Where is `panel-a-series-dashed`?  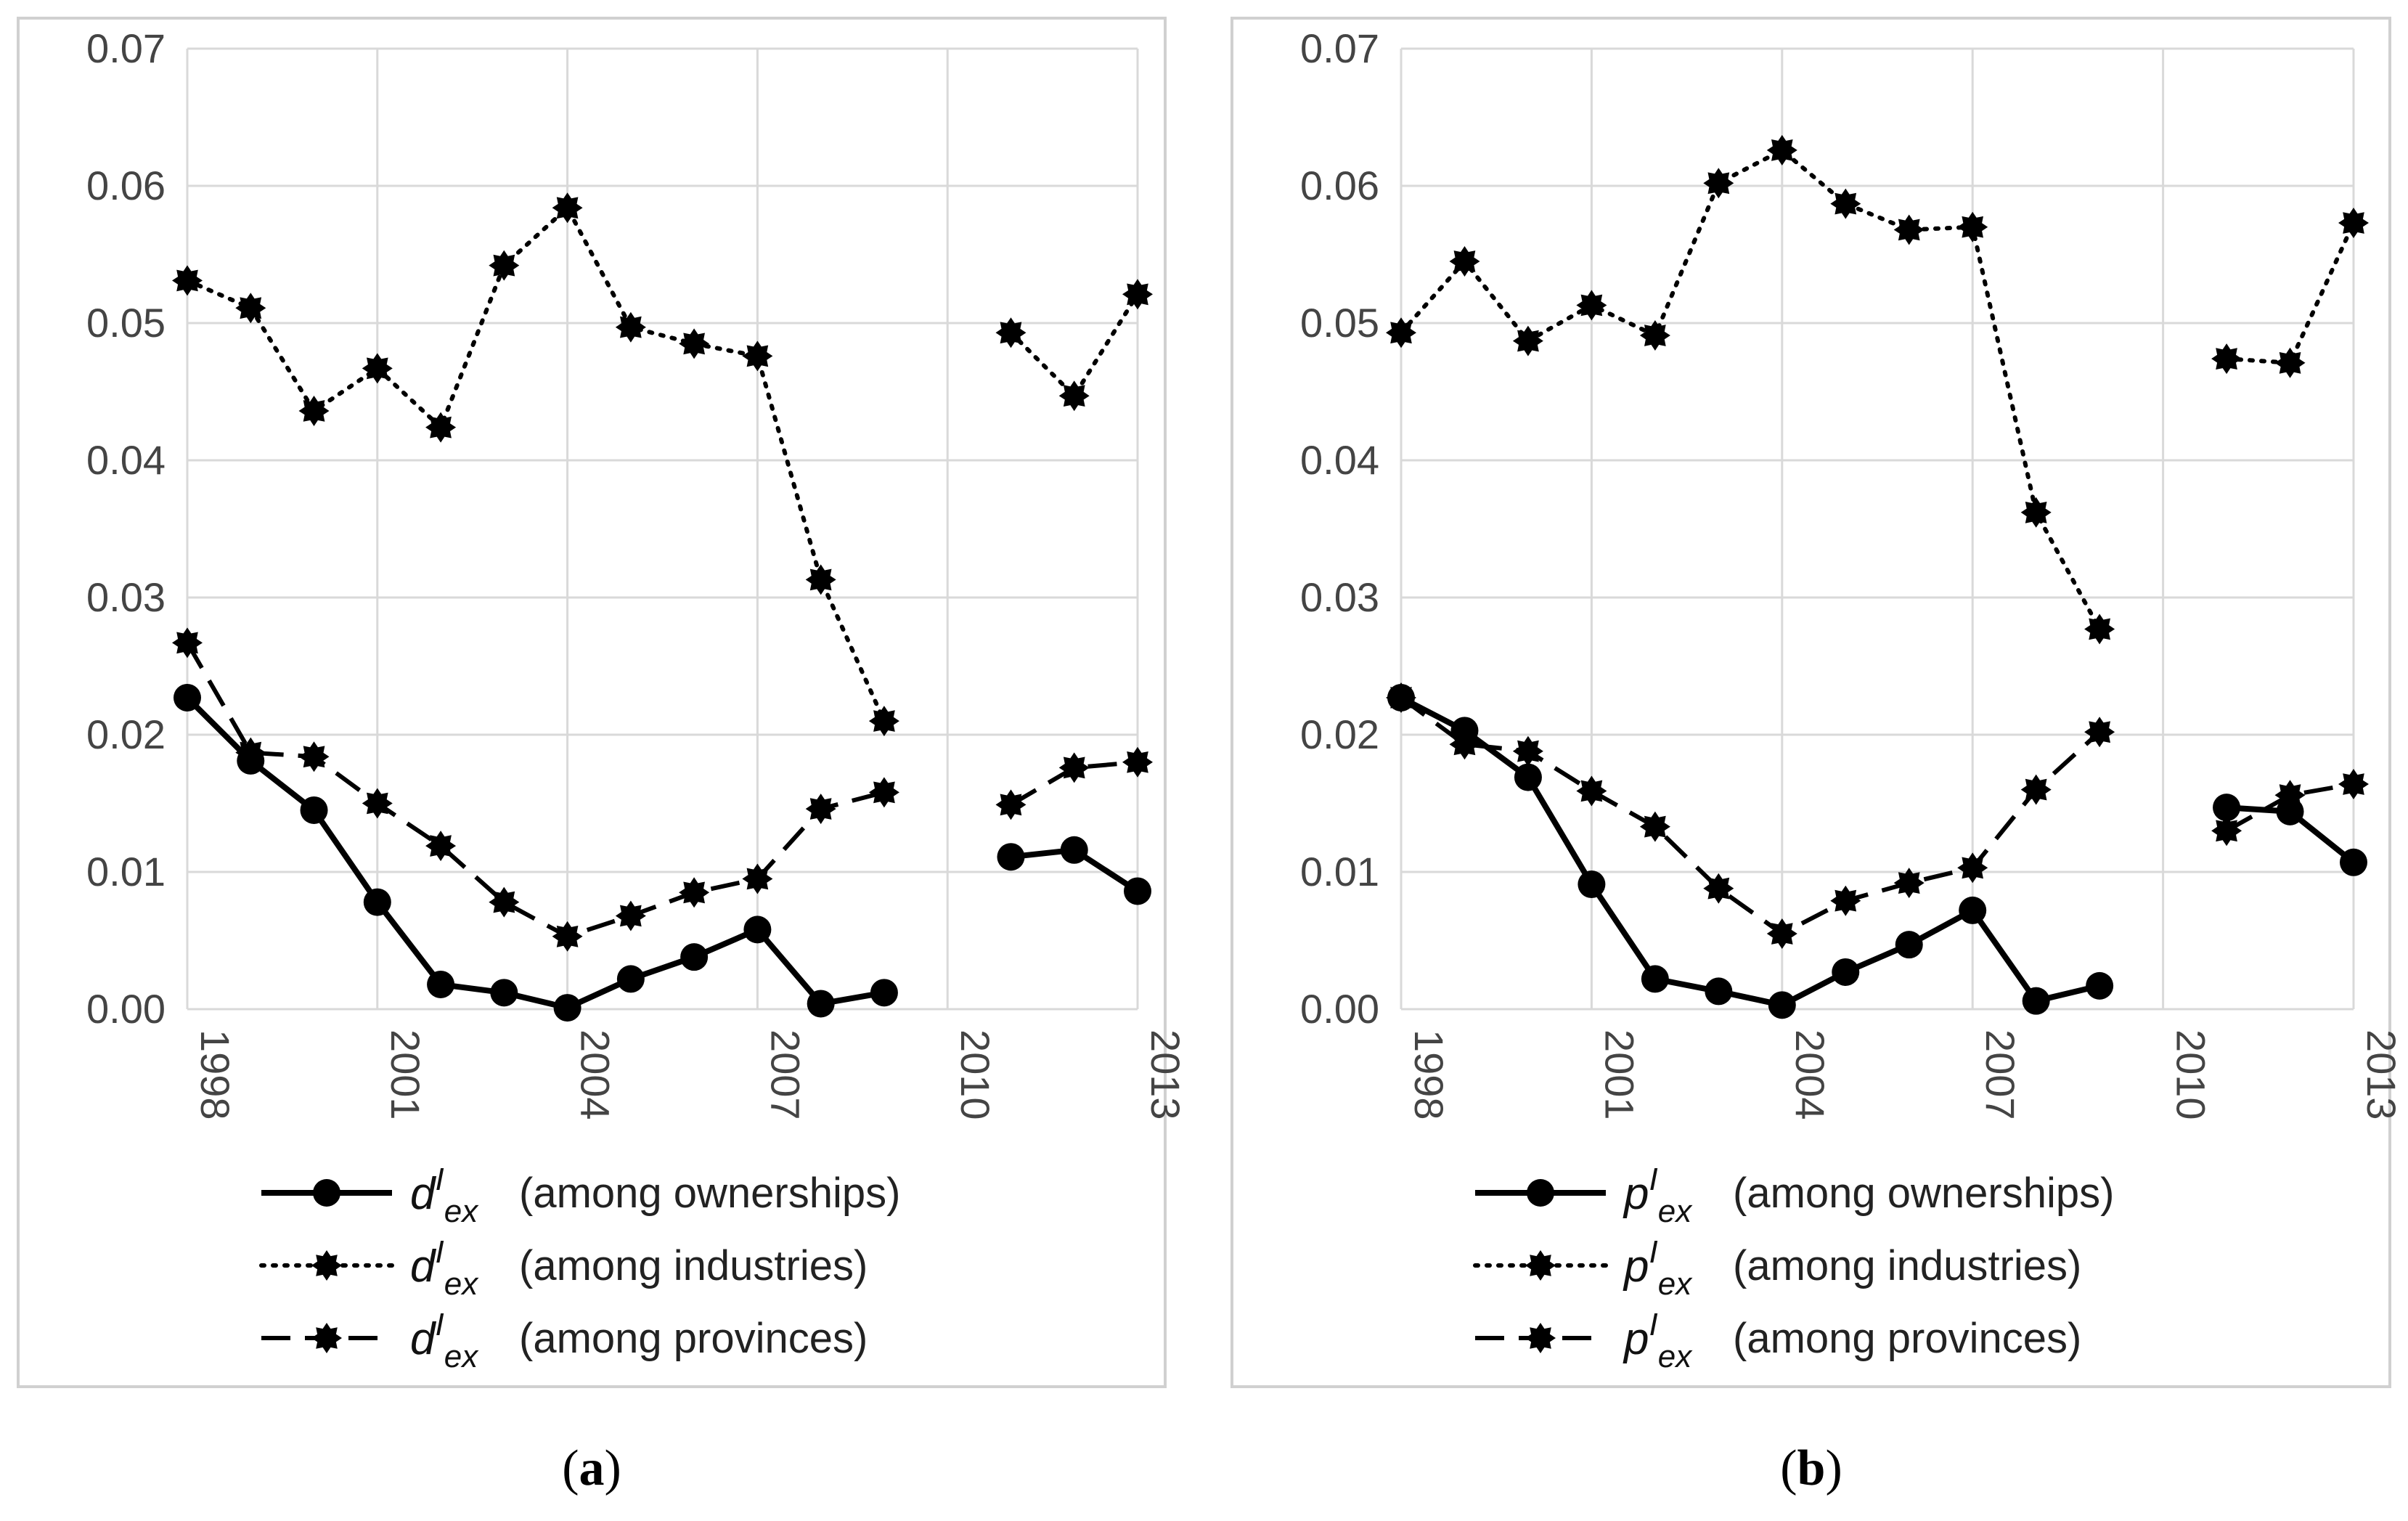
panel-a-series-dashed is located at coordinates (662, 789).